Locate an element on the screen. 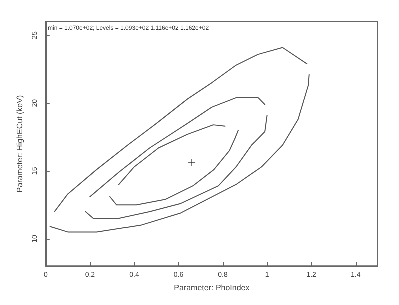  x-axis-title: Parameter: PhoIndex is located at coordinates (212, 288).